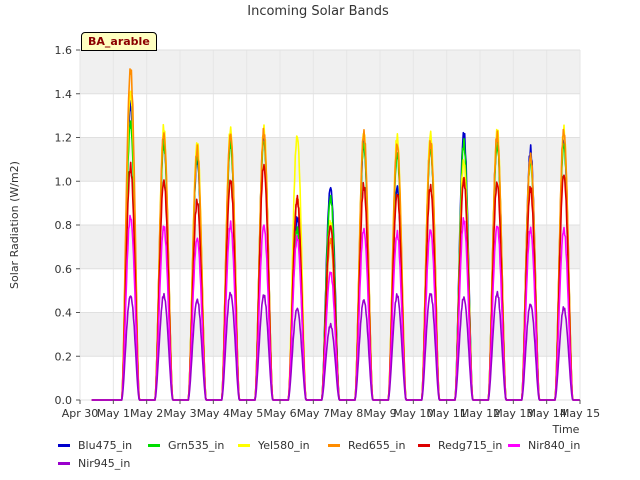  What do you see at coordinates (279, 413) in the screenshot?
I see `x-tick-label: May 6` at bounding box center [279, 413].